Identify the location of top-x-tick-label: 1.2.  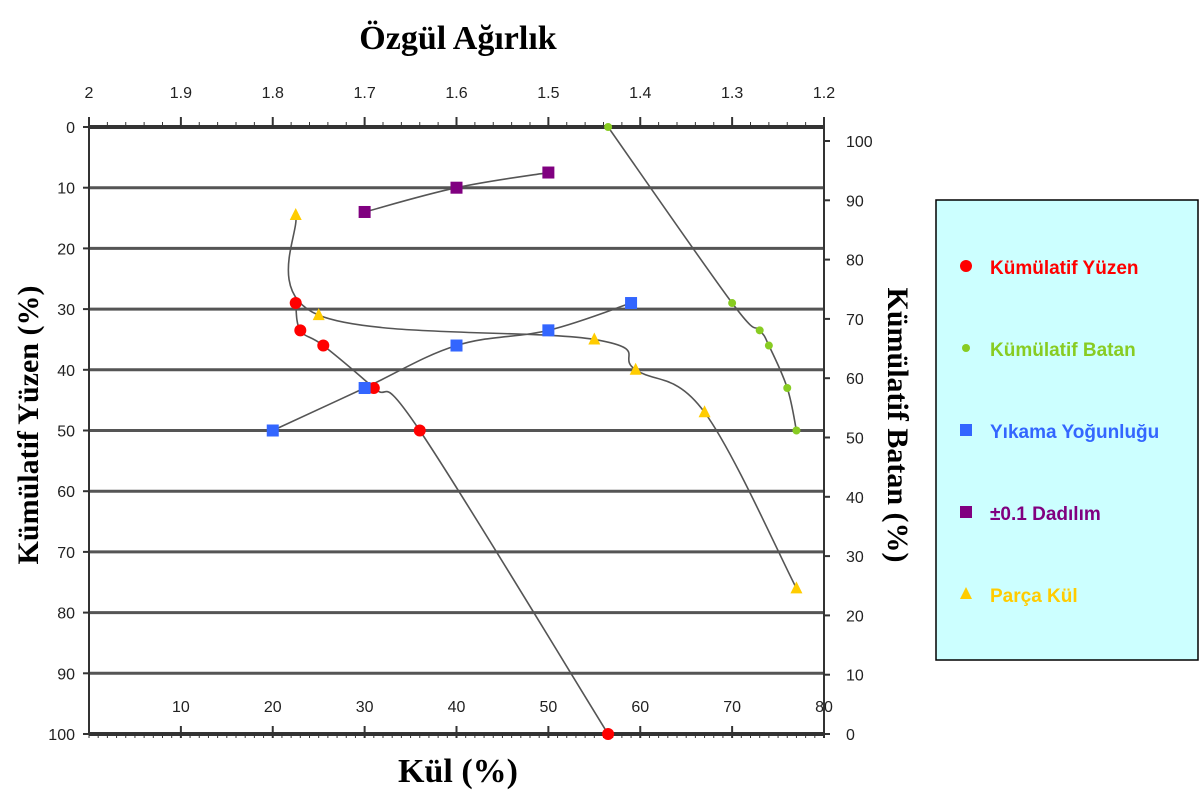
(824, 93).